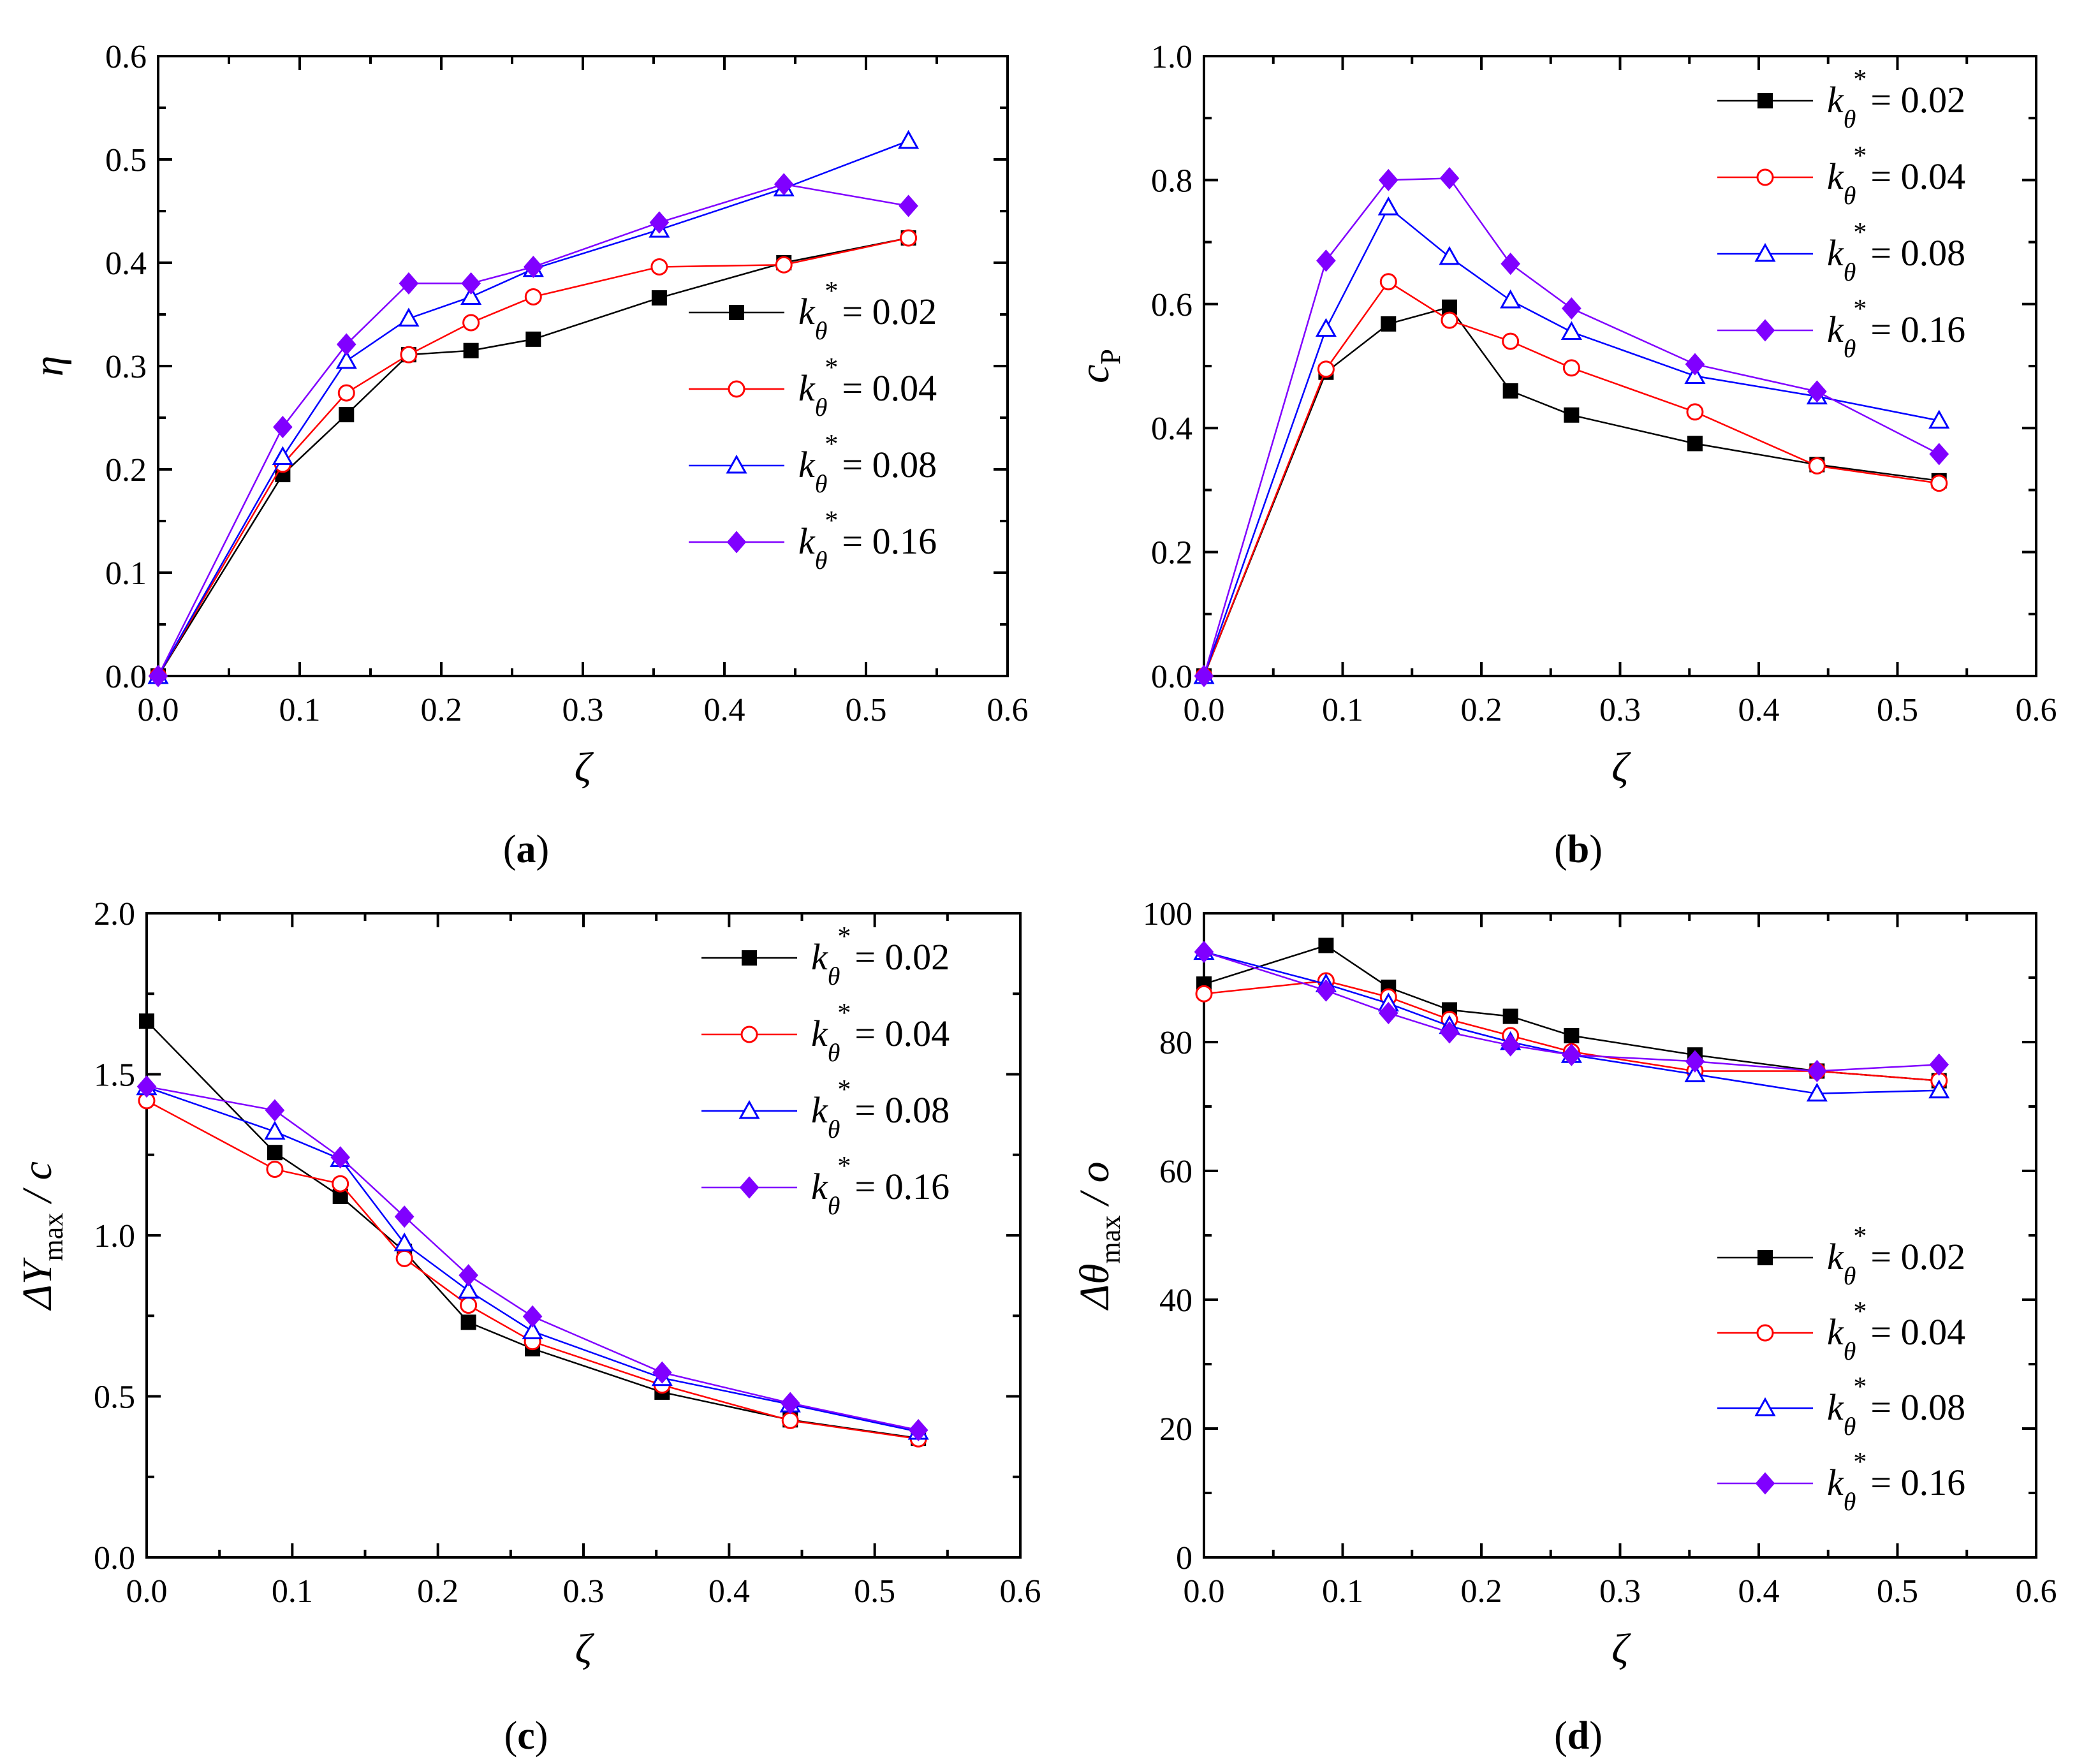  Describe the element at coordinates (126, 160) in the screenshot. I see `panel-a-y-tick-label: 0.5` at that location.